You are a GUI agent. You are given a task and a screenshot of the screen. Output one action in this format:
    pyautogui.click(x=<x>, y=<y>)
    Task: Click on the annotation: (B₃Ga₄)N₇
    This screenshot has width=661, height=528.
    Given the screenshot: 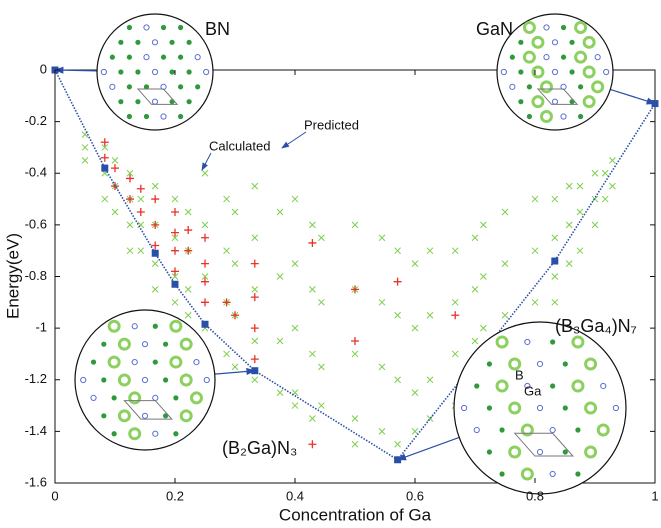 What is the action you would take?
    pyautogui.click(x=596, y=326)
    